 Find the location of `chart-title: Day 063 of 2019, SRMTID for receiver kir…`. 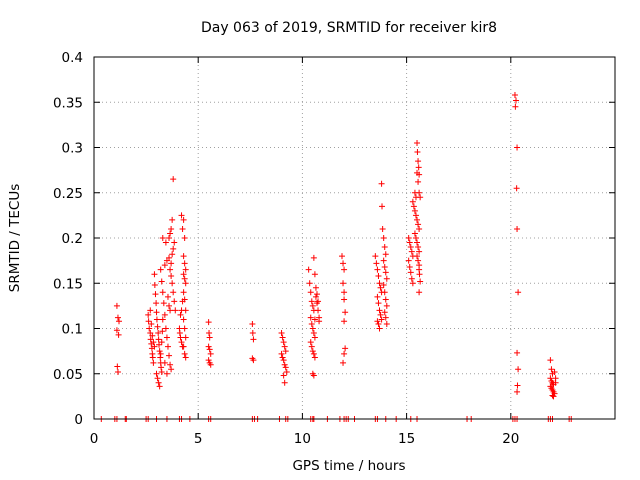

chart-title: Day 063 of 2019, SRMTID for receiver kir… is located at coordinates (349, 28).